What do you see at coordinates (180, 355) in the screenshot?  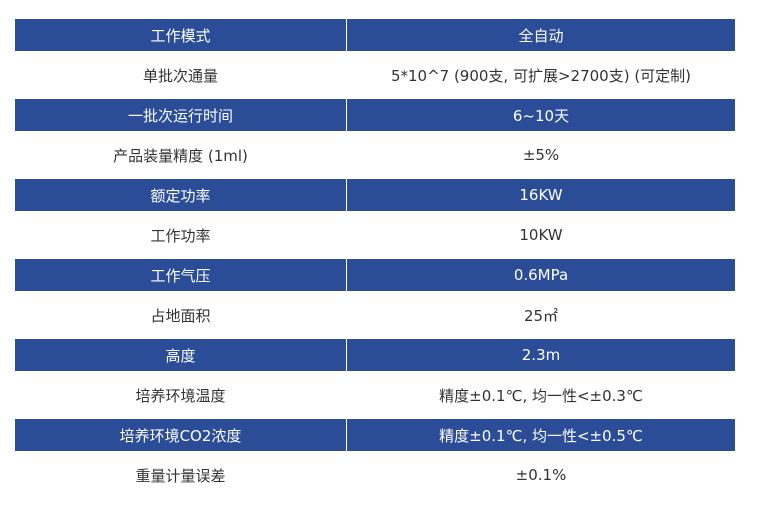 I see `spec-label: 高度` at bounding box center [180, 355].